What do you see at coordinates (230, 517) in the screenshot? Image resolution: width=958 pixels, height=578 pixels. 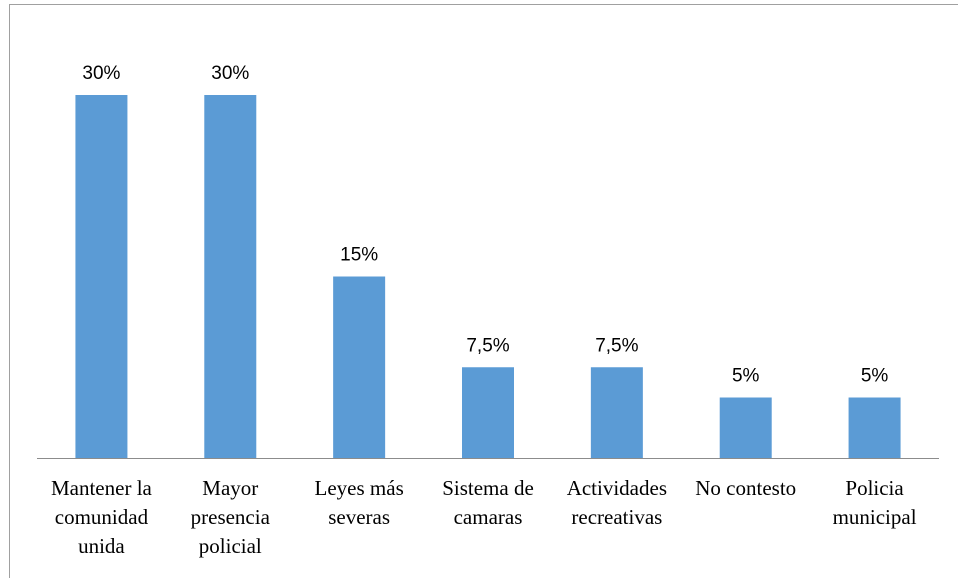 I see `x-tick-label: Mayor presencia policial` at bounding box center [230, 517].